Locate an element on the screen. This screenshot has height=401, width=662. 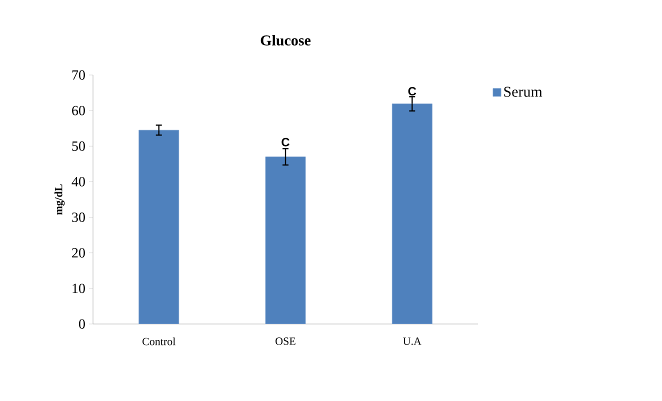
y-tick-label: 50 is located at coordinates (78, 146).